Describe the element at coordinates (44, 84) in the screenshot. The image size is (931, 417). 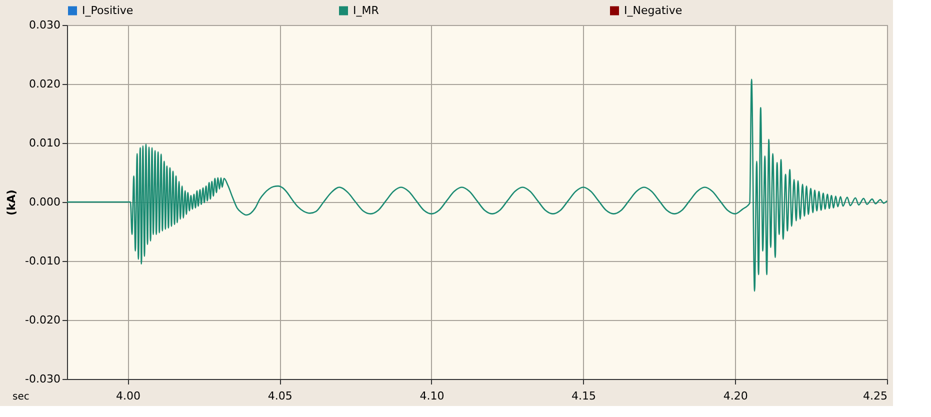
I see `y-tick-label: 0.020` at that location.